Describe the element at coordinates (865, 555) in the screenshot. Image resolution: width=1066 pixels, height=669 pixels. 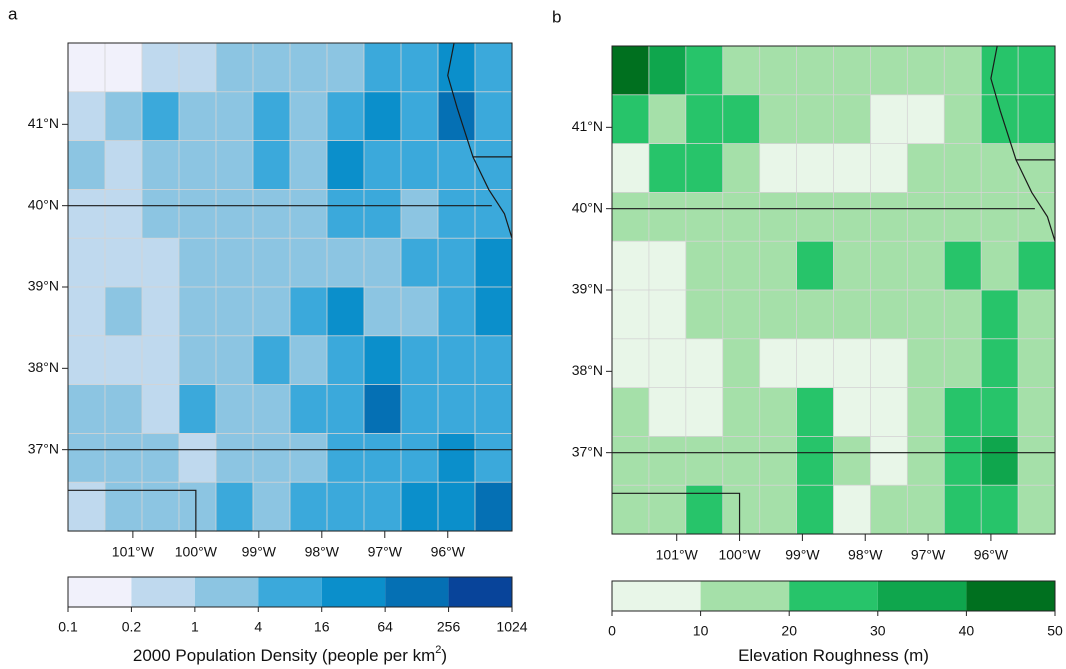
I see `x-tick-label: 98°W` at that location.